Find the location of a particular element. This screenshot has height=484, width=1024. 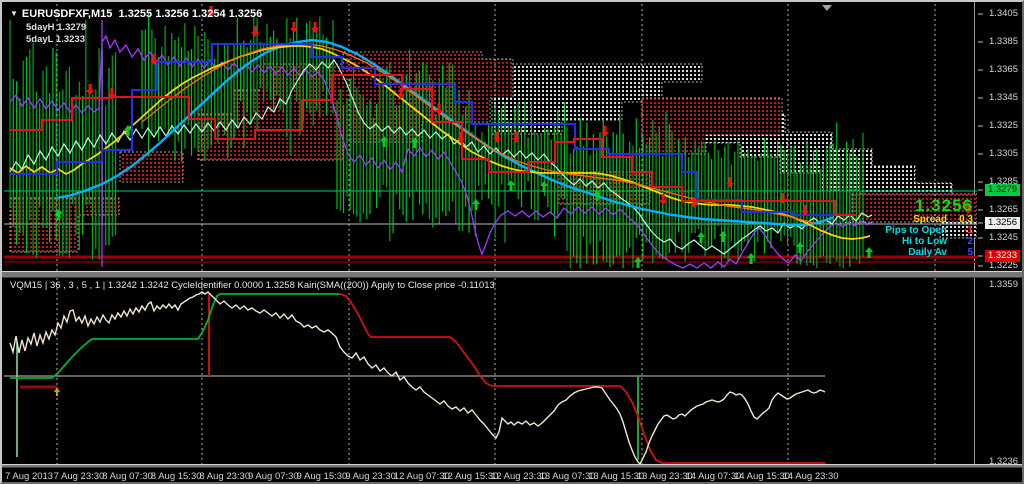

hi-to-low-row: Hi to Low 2 is located at coordinates (929, 241).